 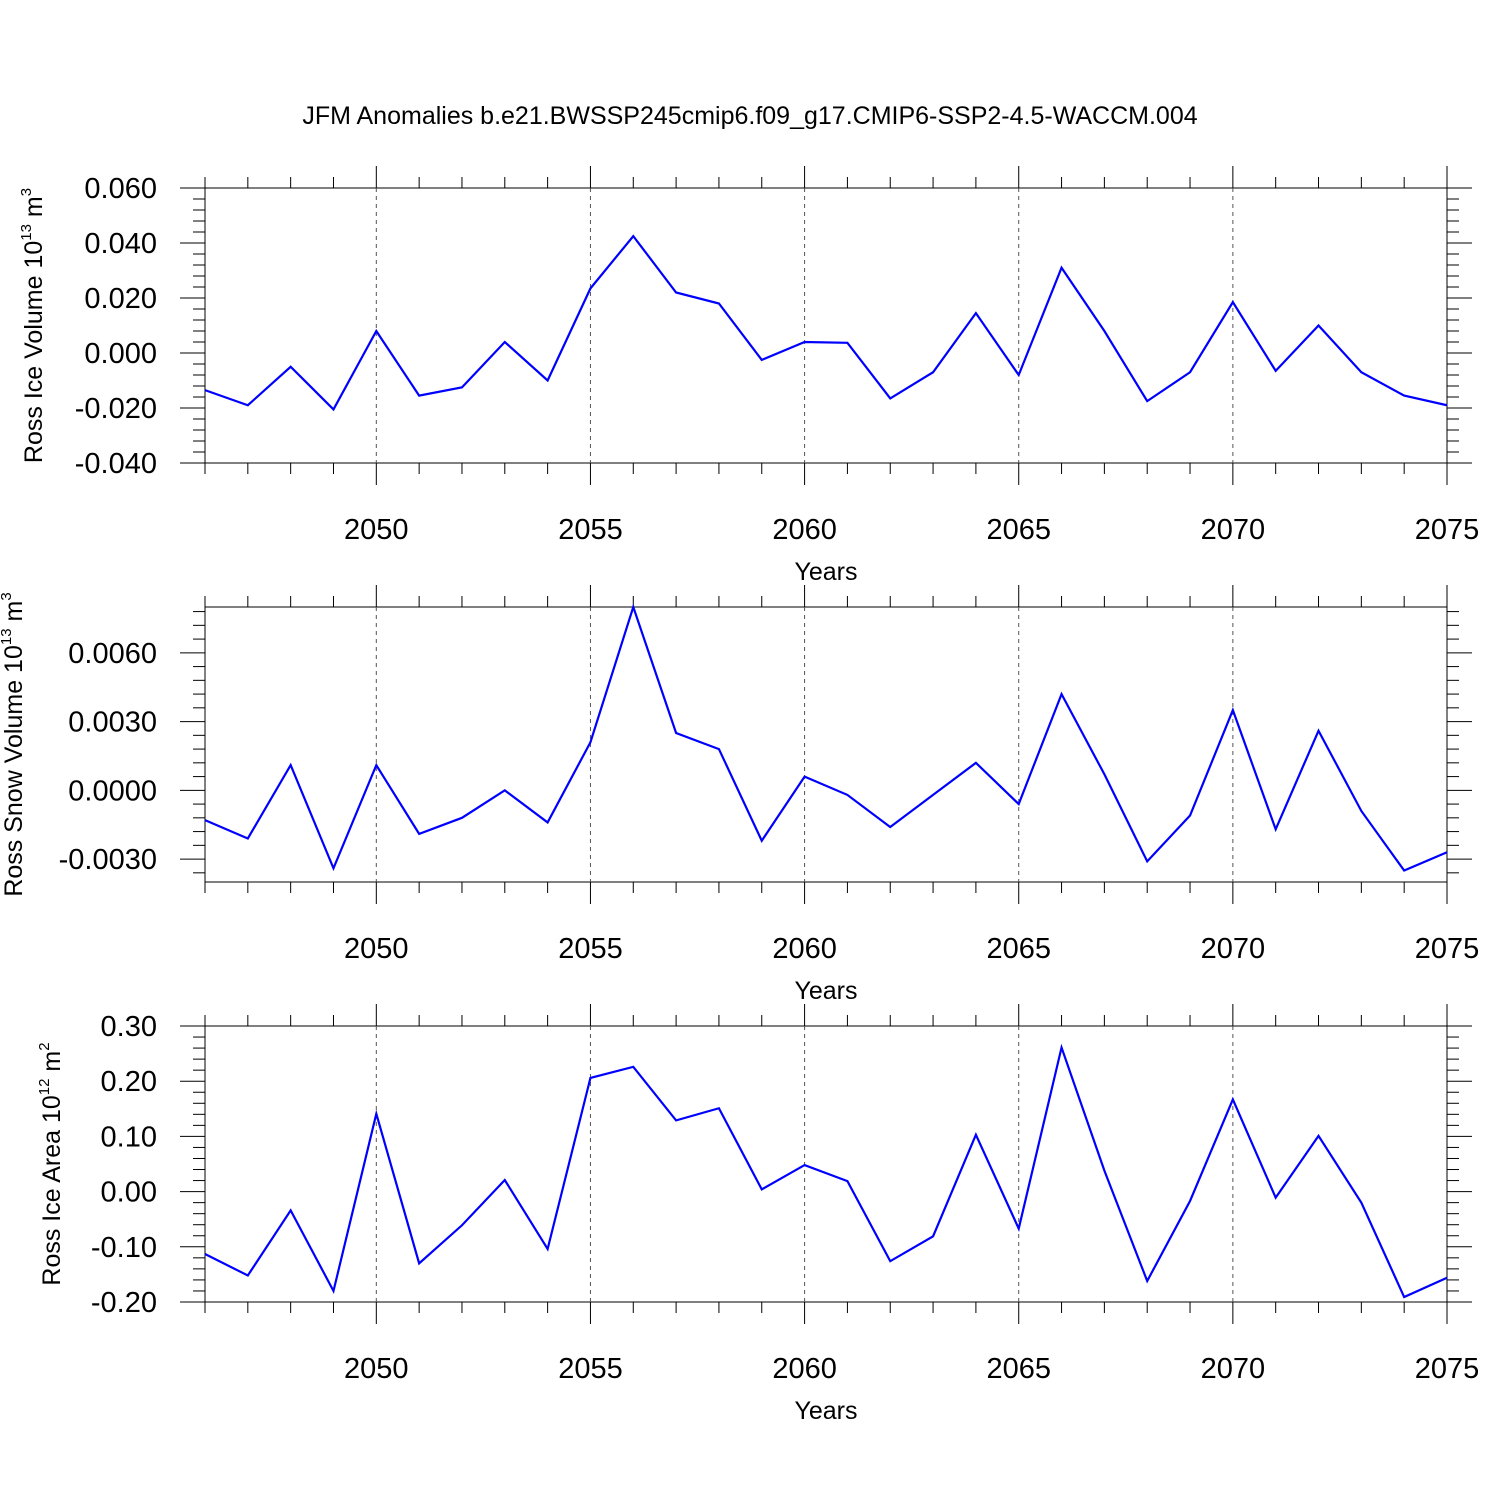 What do you see at coordinates (108, 860) in the screenshot?
I see `y-tick-label: -0.0030` at bounding box center [108, 860].